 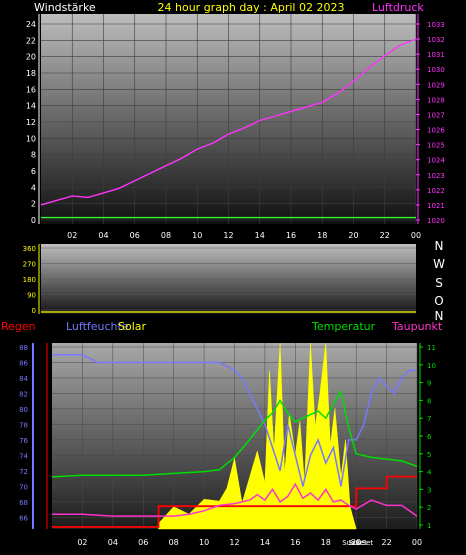 What do you see at coordinates (18, 326) in the screenshot?
I see `regen-title: Regen` at bounding box center [18, 326].